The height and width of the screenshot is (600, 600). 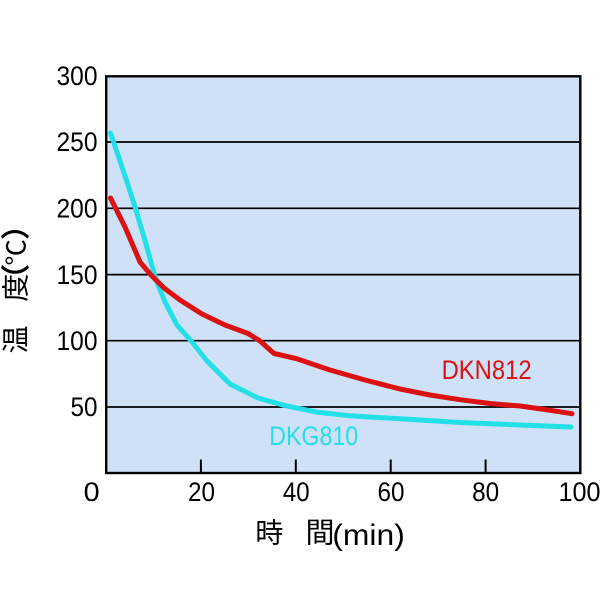 I want to click on svg-text: 250, so click(x=77, y=142).